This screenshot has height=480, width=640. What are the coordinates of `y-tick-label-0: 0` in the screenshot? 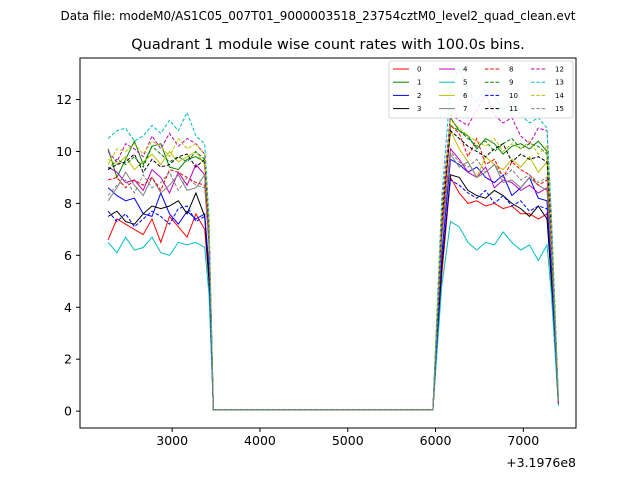 It's located at (68, 411).